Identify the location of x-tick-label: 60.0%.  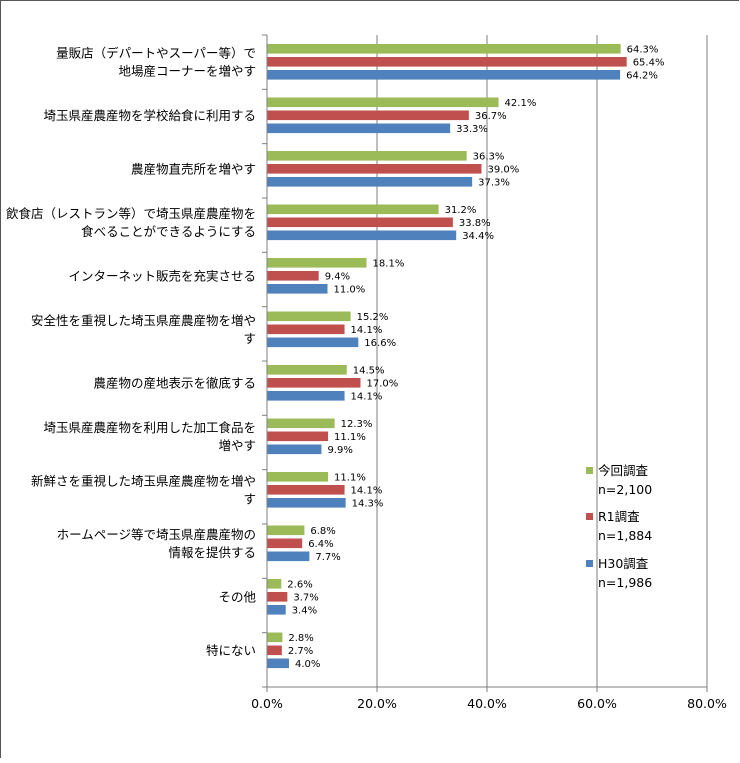
(597, 703).